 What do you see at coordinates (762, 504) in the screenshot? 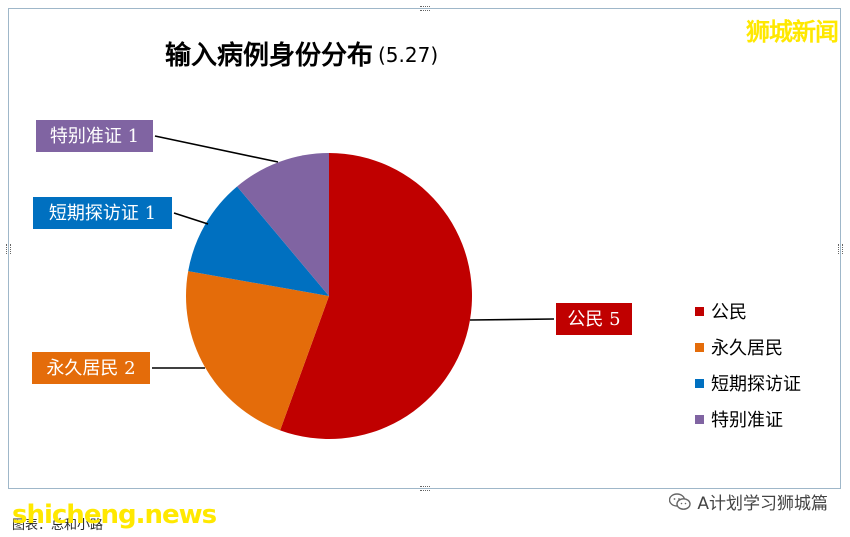
I see `wechat-account-name: A计划学习狮城篇` at bounding box center [762, 504].